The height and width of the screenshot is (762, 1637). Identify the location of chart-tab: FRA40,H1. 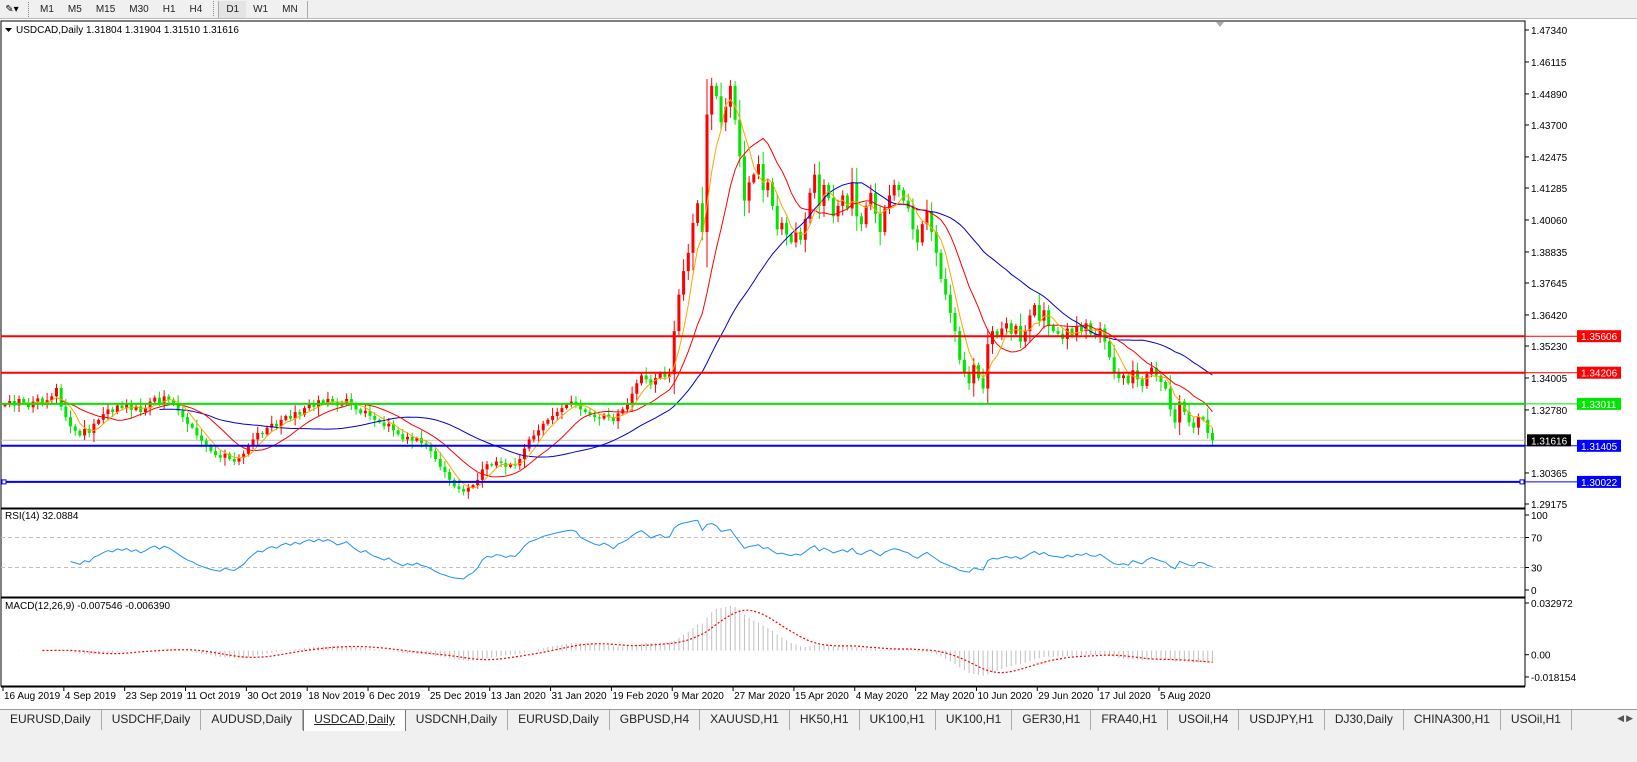
(1130, 720).